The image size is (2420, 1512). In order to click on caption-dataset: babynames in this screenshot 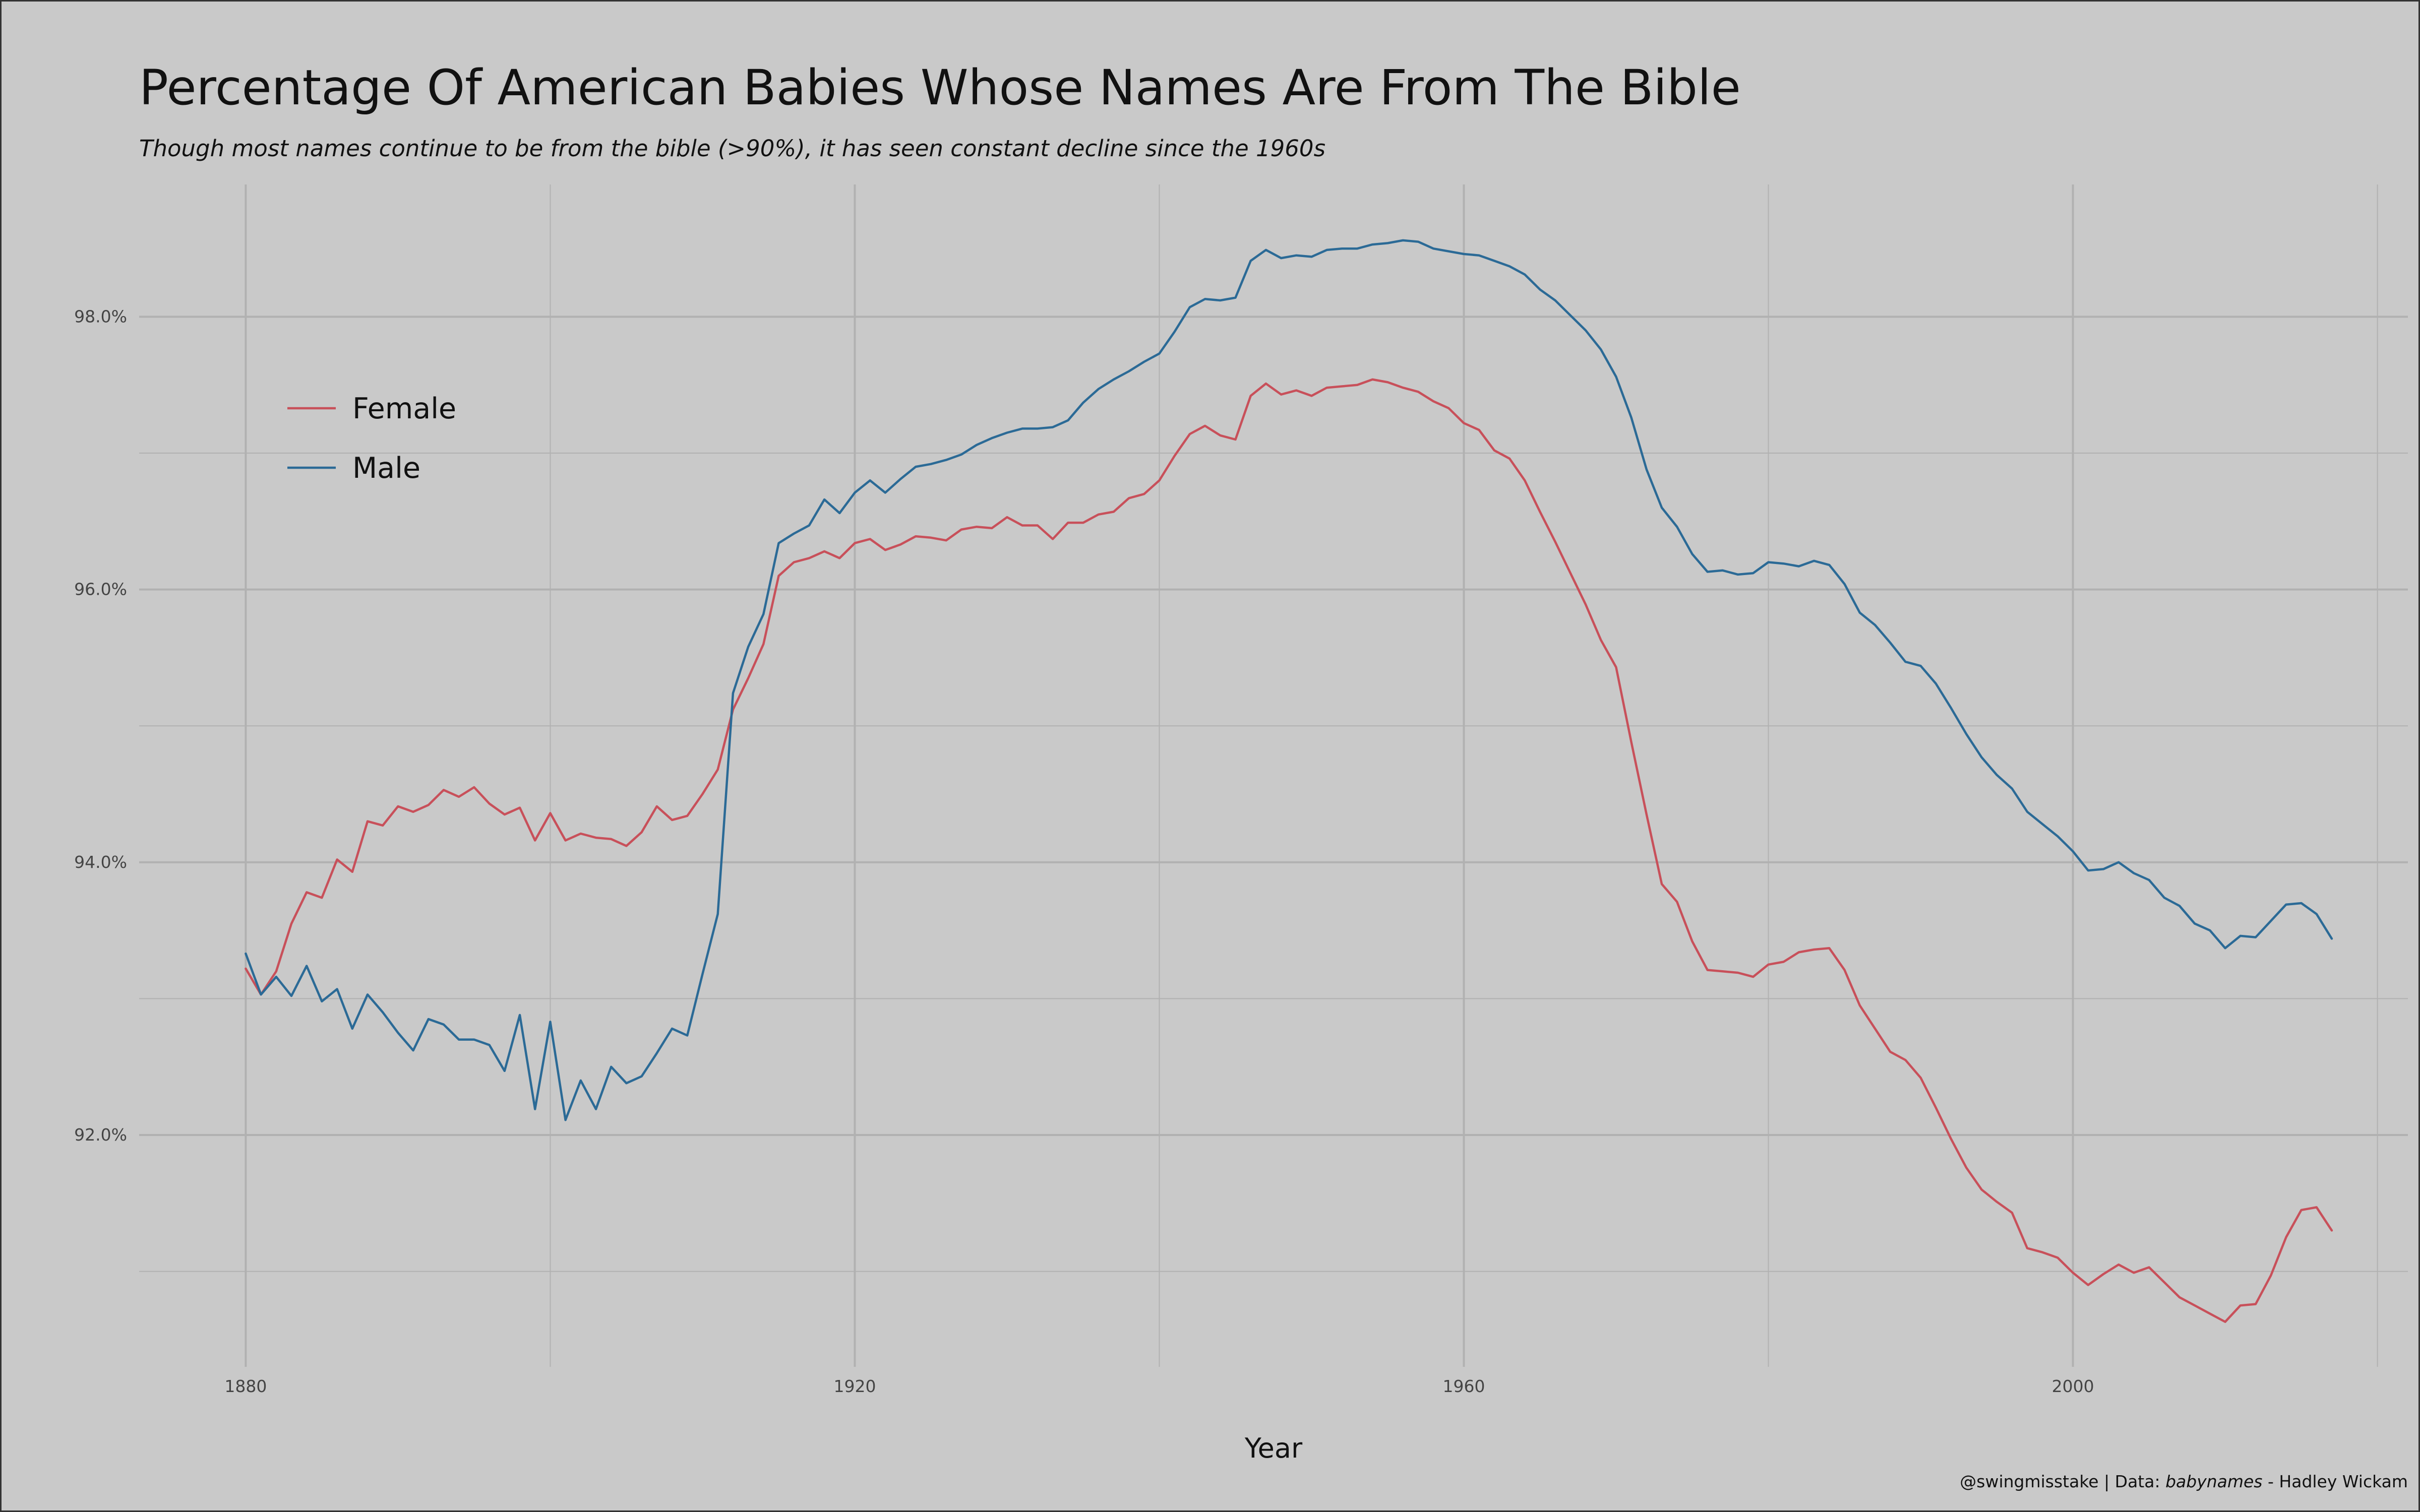, I will do `click(2214, 1482)`.